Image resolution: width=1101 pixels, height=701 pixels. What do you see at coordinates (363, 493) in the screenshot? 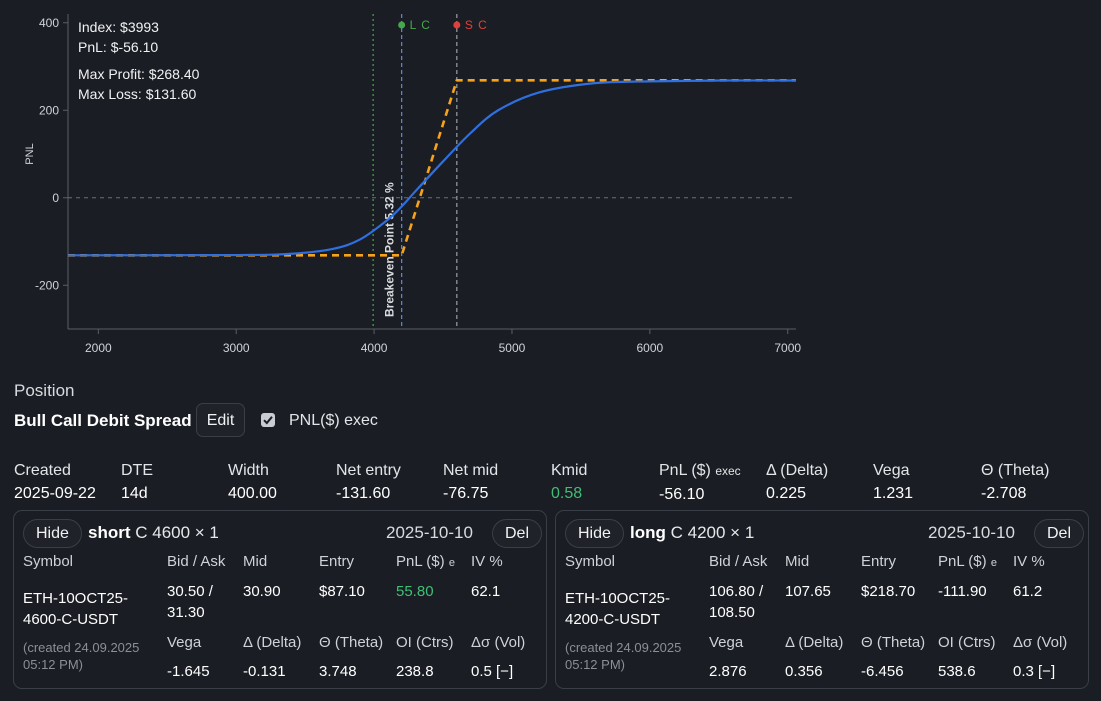
I see `summary-net-entry-value: -131.60` at bounding box center [363, 493].